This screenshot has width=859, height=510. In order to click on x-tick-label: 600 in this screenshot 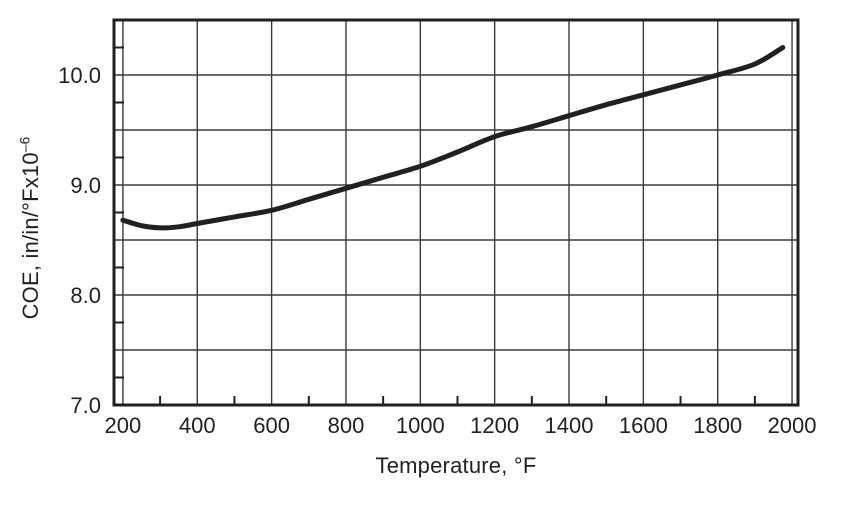, I will do `click(271, 425)`.